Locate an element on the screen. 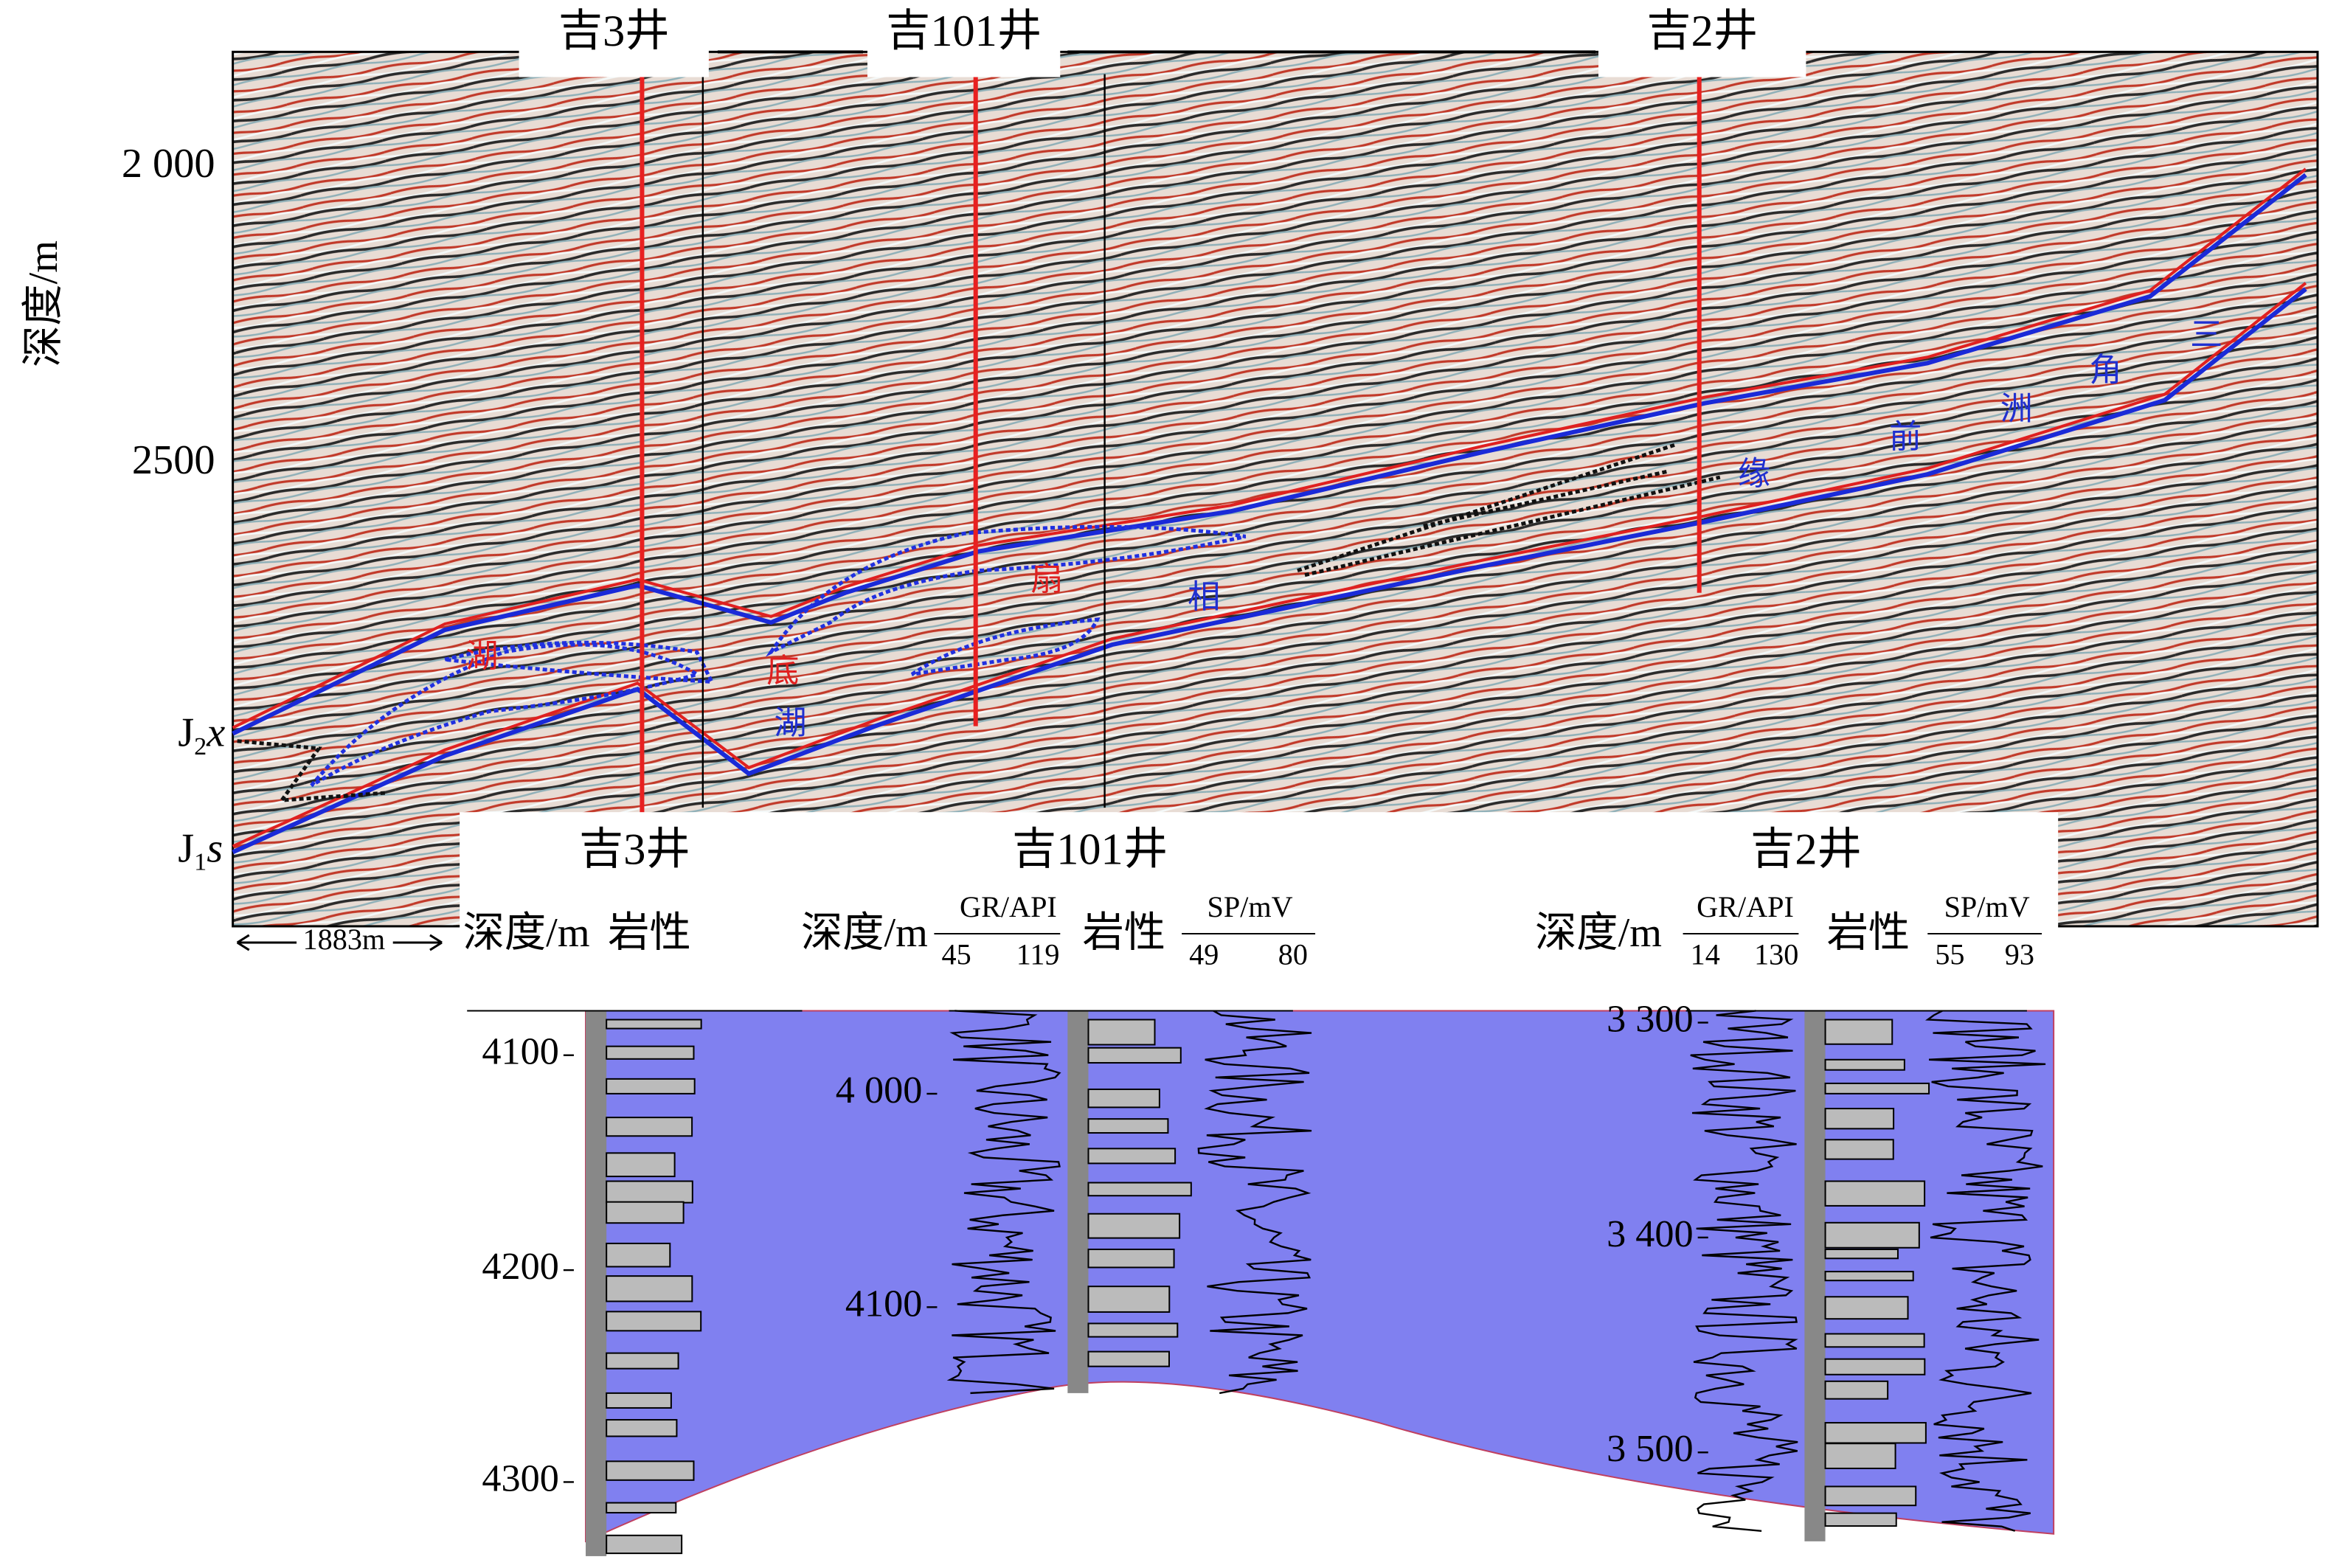 Image resolution: width=2325 pixels, height=1568 pixels. gr-min: 14 is located at coordinates (1705, 954).